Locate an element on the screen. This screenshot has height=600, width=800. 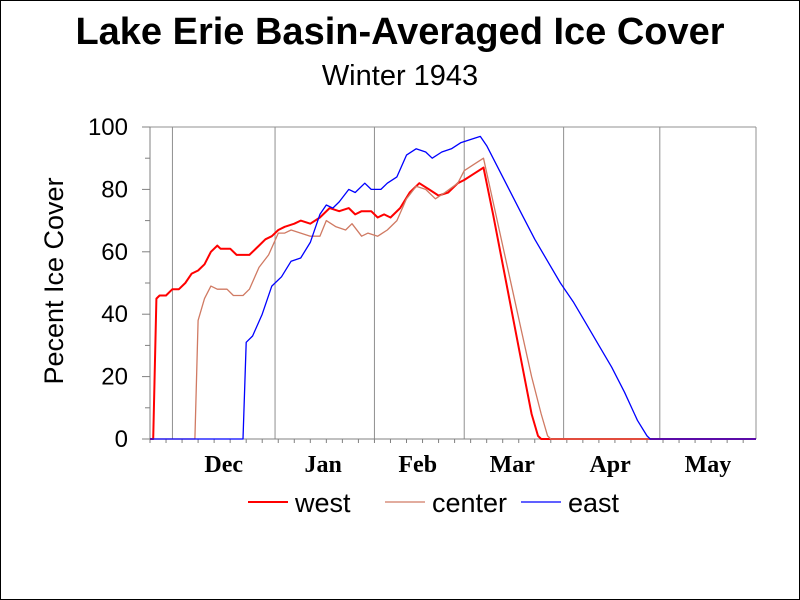
legend-layer: west center east is located at coordinates (434, 503).